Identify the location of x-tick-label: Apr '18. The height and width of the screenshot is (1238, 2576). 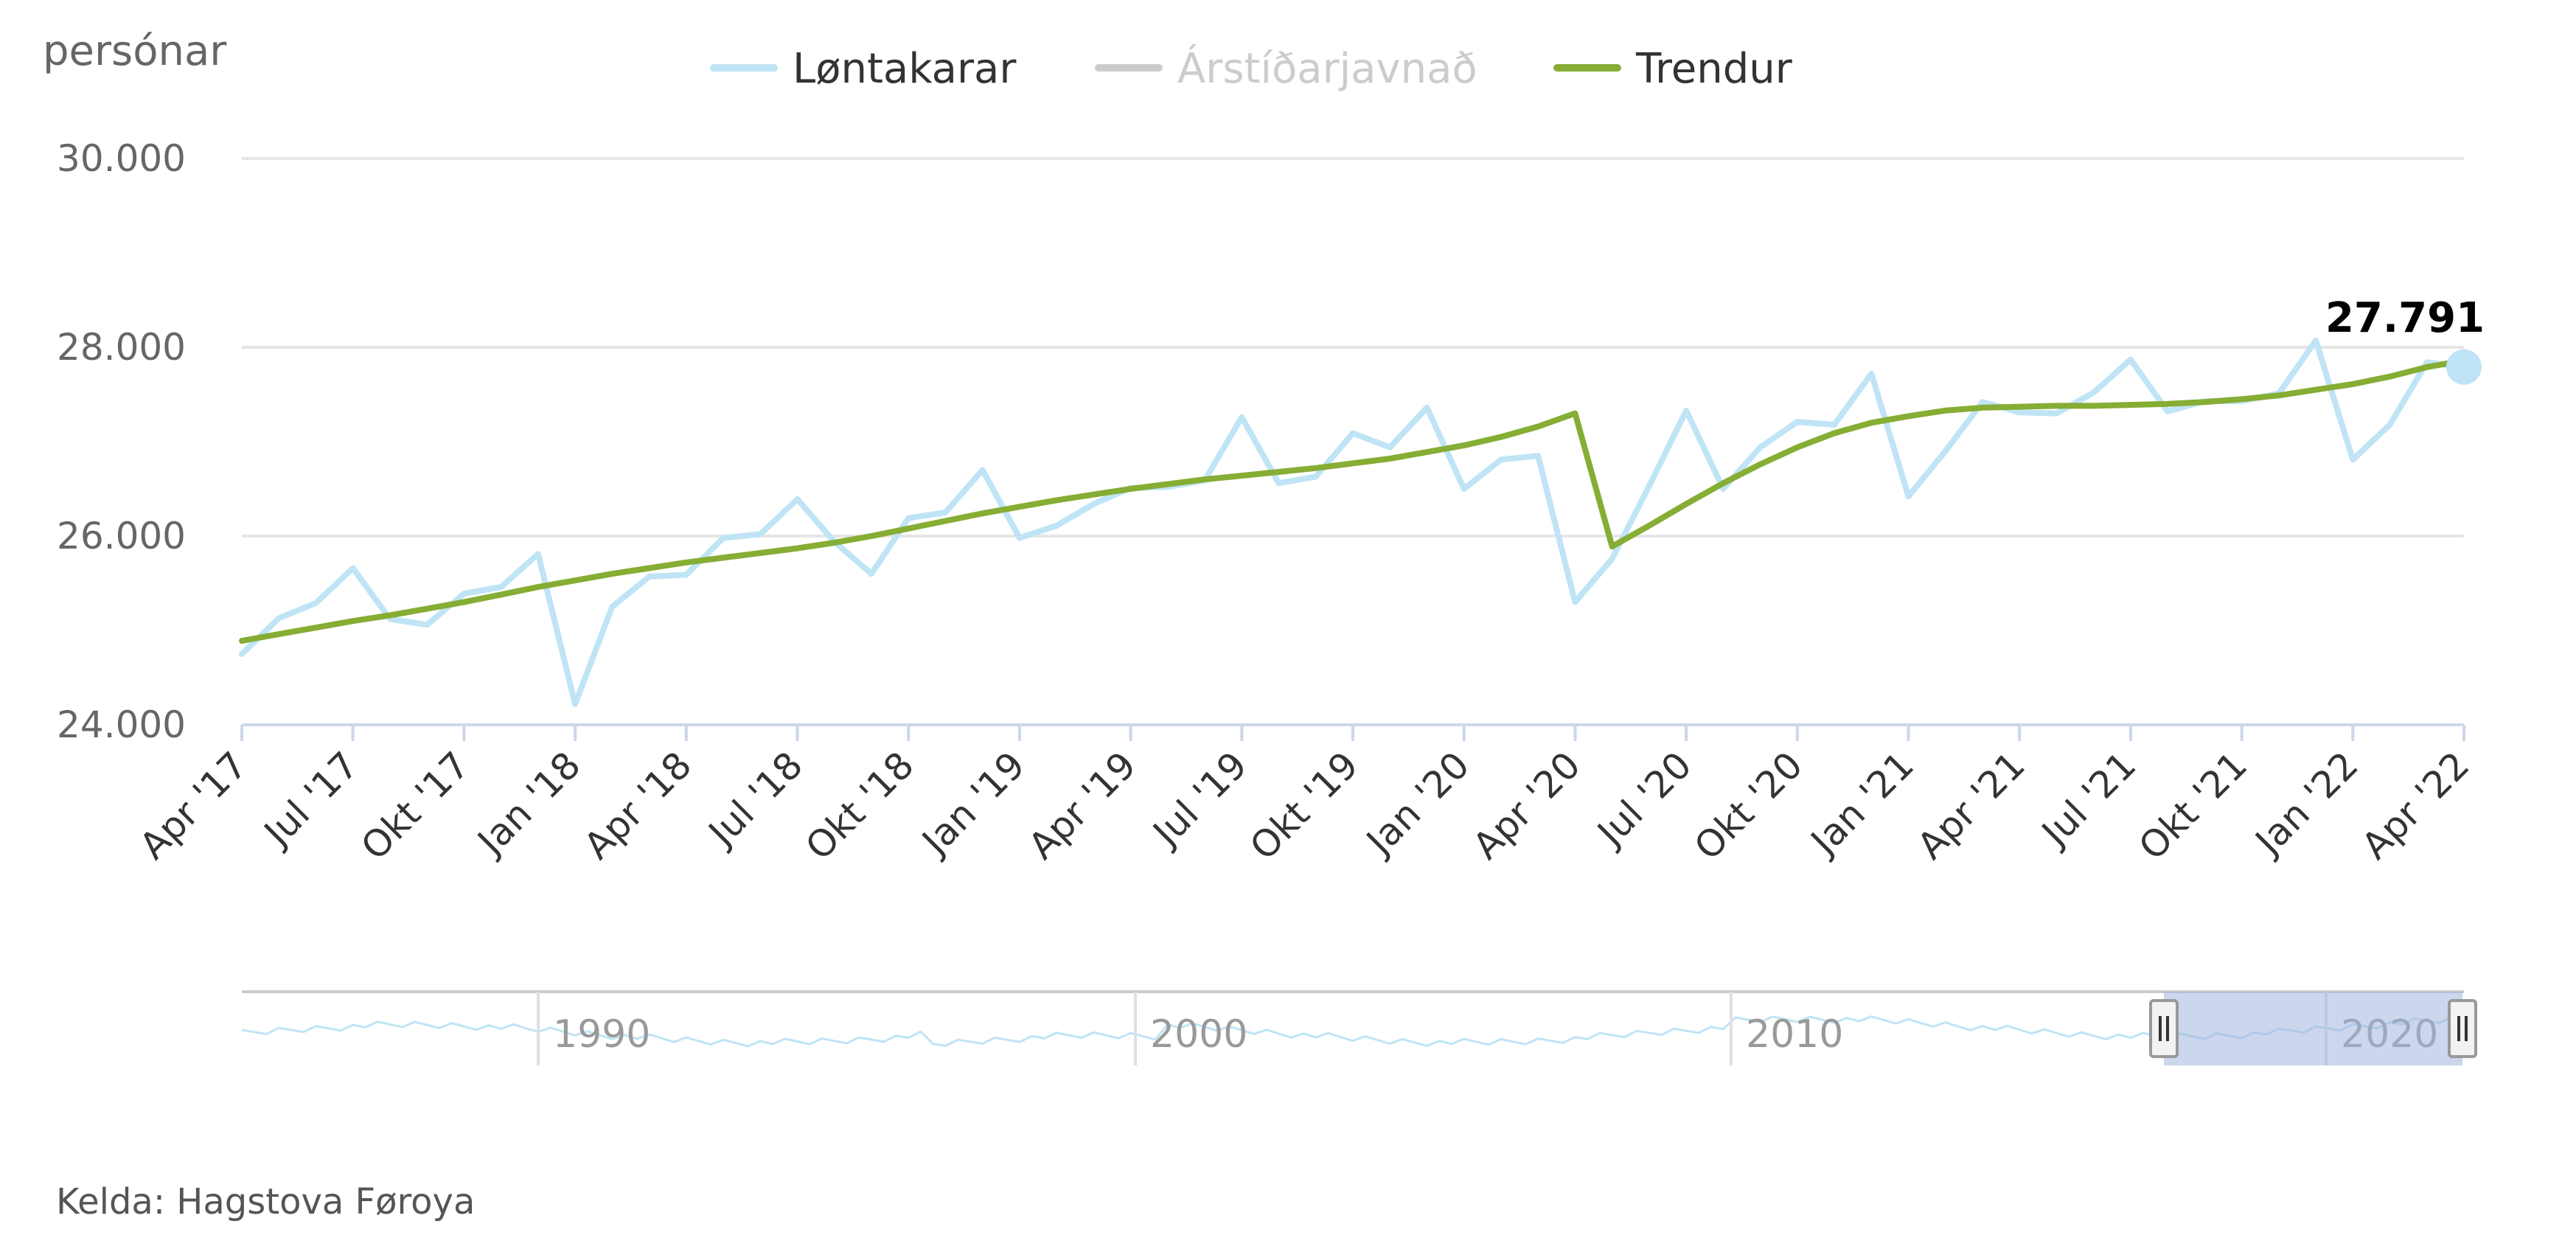
(638, 805).